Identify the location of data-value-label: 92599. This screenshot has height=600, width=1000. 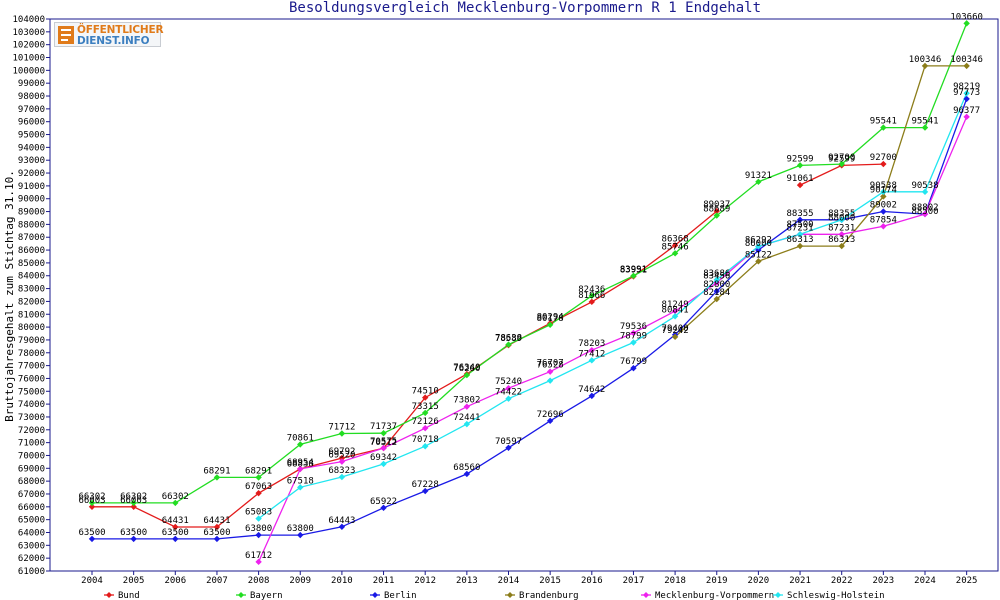
(800, 159).